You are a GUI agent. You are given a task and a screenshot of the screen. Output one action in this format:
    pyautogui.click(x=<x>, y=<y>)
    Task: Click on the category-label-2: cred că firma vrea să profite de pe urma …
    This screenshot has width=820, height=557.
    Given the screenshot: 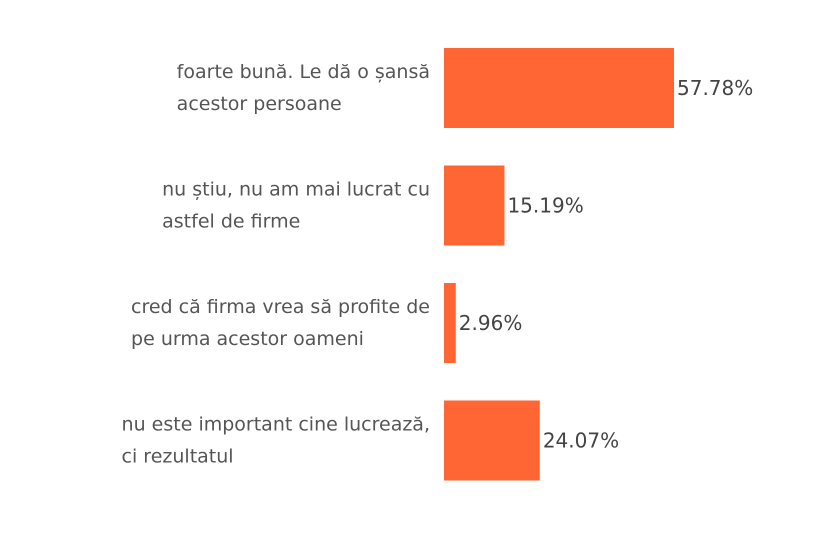 What is the action you would take?
    pyautogui.click(x=280, y=323)
    